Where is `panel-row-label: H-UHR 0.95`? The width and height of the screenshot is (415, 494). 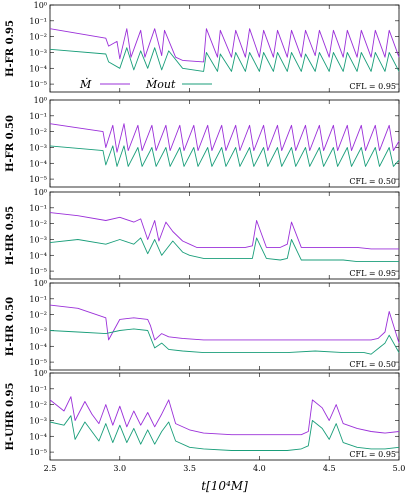 panel-row-label: H-UHR 0.95 is located at coordinates (10, 417).